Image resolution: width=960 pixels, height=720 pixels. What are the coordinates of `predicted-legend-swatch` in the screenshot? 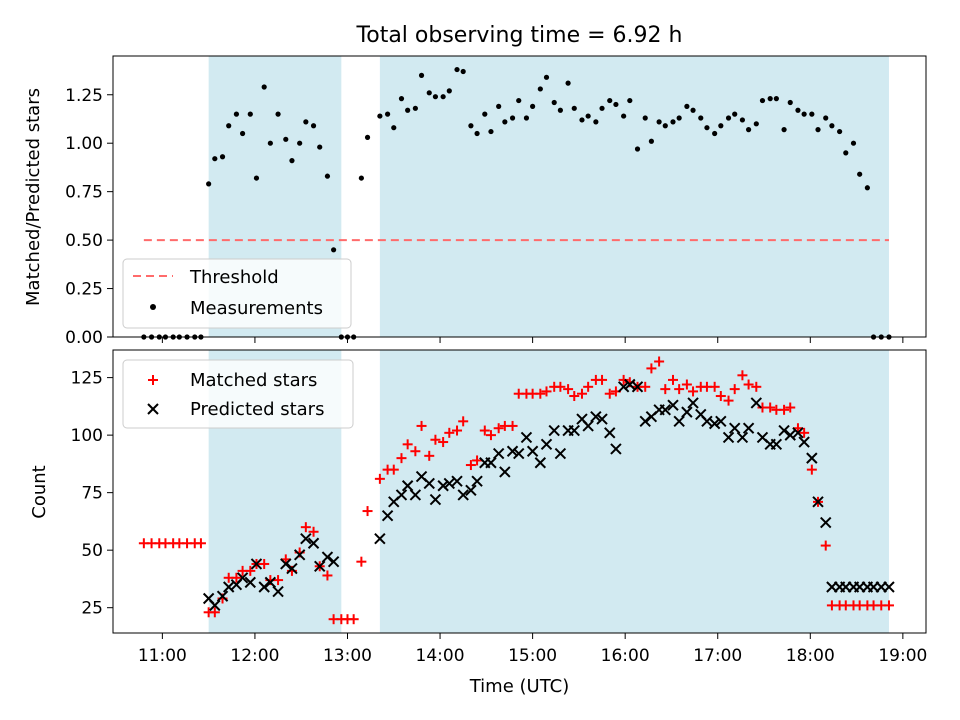 It's located at (153, 409).